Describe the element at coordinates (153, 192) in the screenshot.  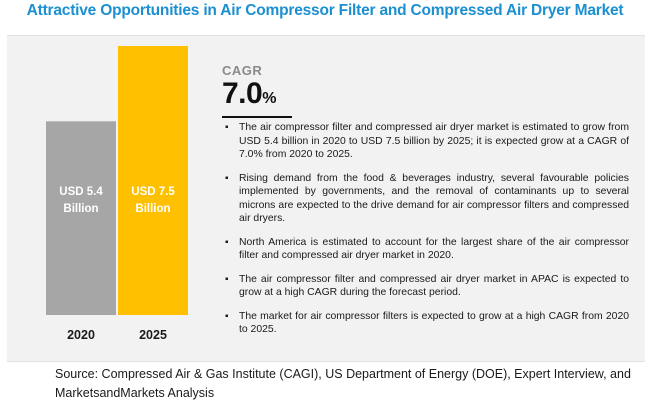
I see `data-label-2025: USD 7.5` at that location.